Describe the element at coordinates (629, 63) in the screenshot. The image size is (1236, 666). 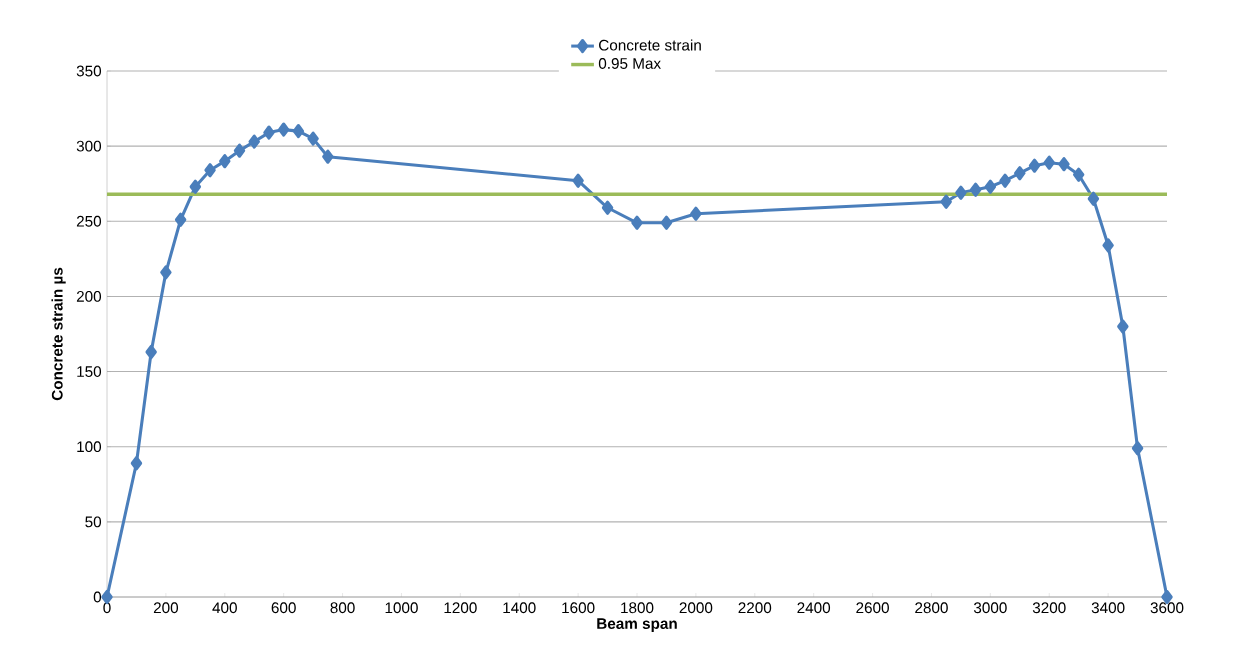
I see `legend-label: 0.95 Max` at that location.